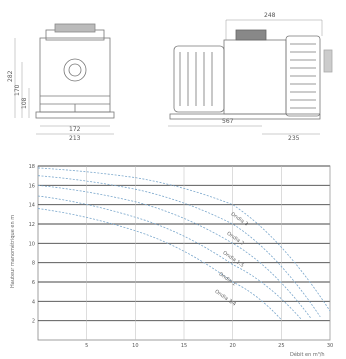 The image size is (346, 359). Describe the element at coordinates (32, 186) in the screenshot. I see `y-tick-label: 16` at that location.